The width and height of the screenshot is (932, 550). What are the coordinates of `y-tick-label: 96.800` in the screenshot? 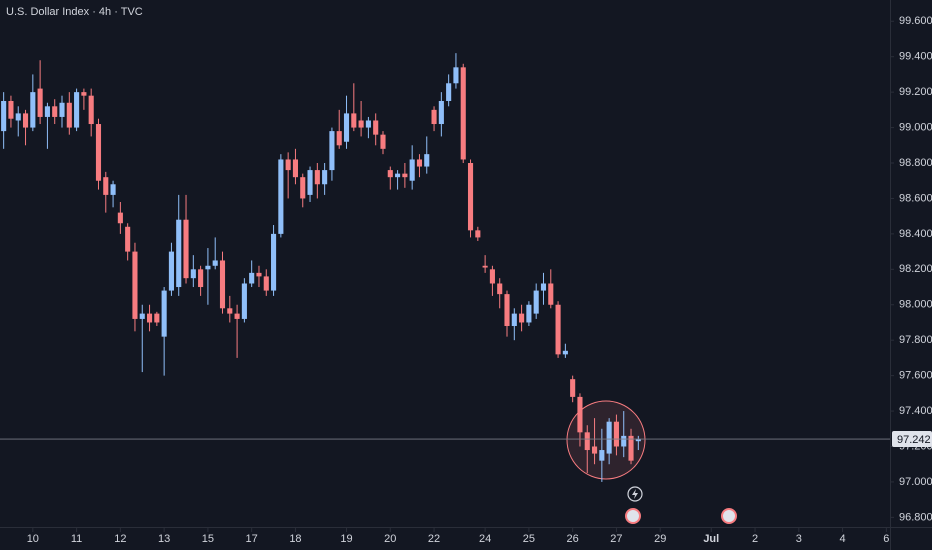 It's located at (915, 517).